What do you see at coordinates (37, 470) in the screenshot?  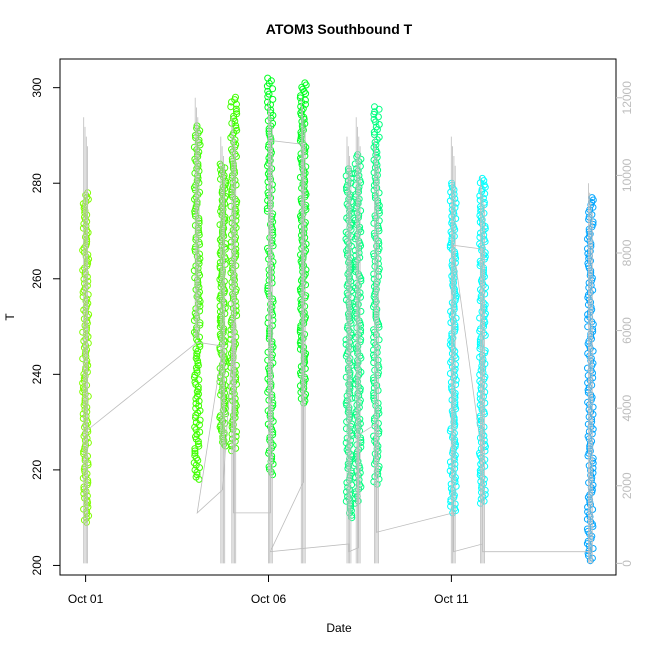 I see `y-tick-label: 220` at bounding box center [37, 470].